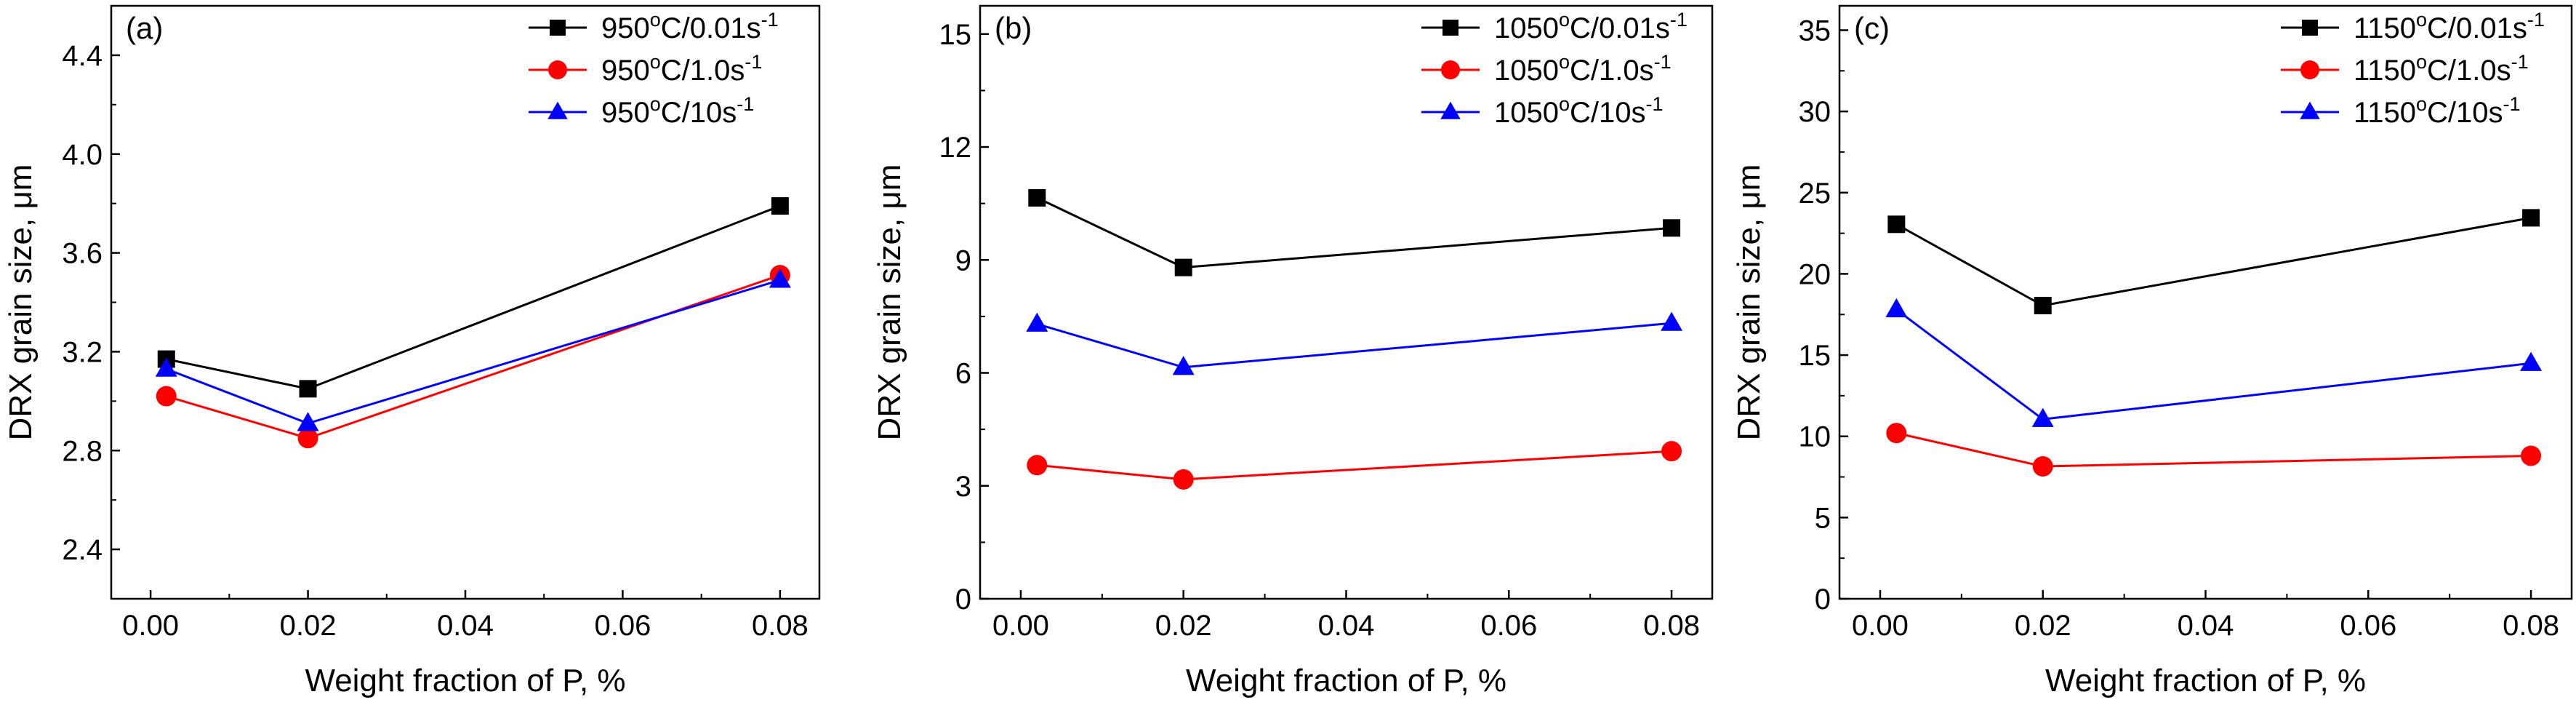 This screenshot has width=2576, height=705. I want to click on y-tick-label: 0, so click(963, 599).